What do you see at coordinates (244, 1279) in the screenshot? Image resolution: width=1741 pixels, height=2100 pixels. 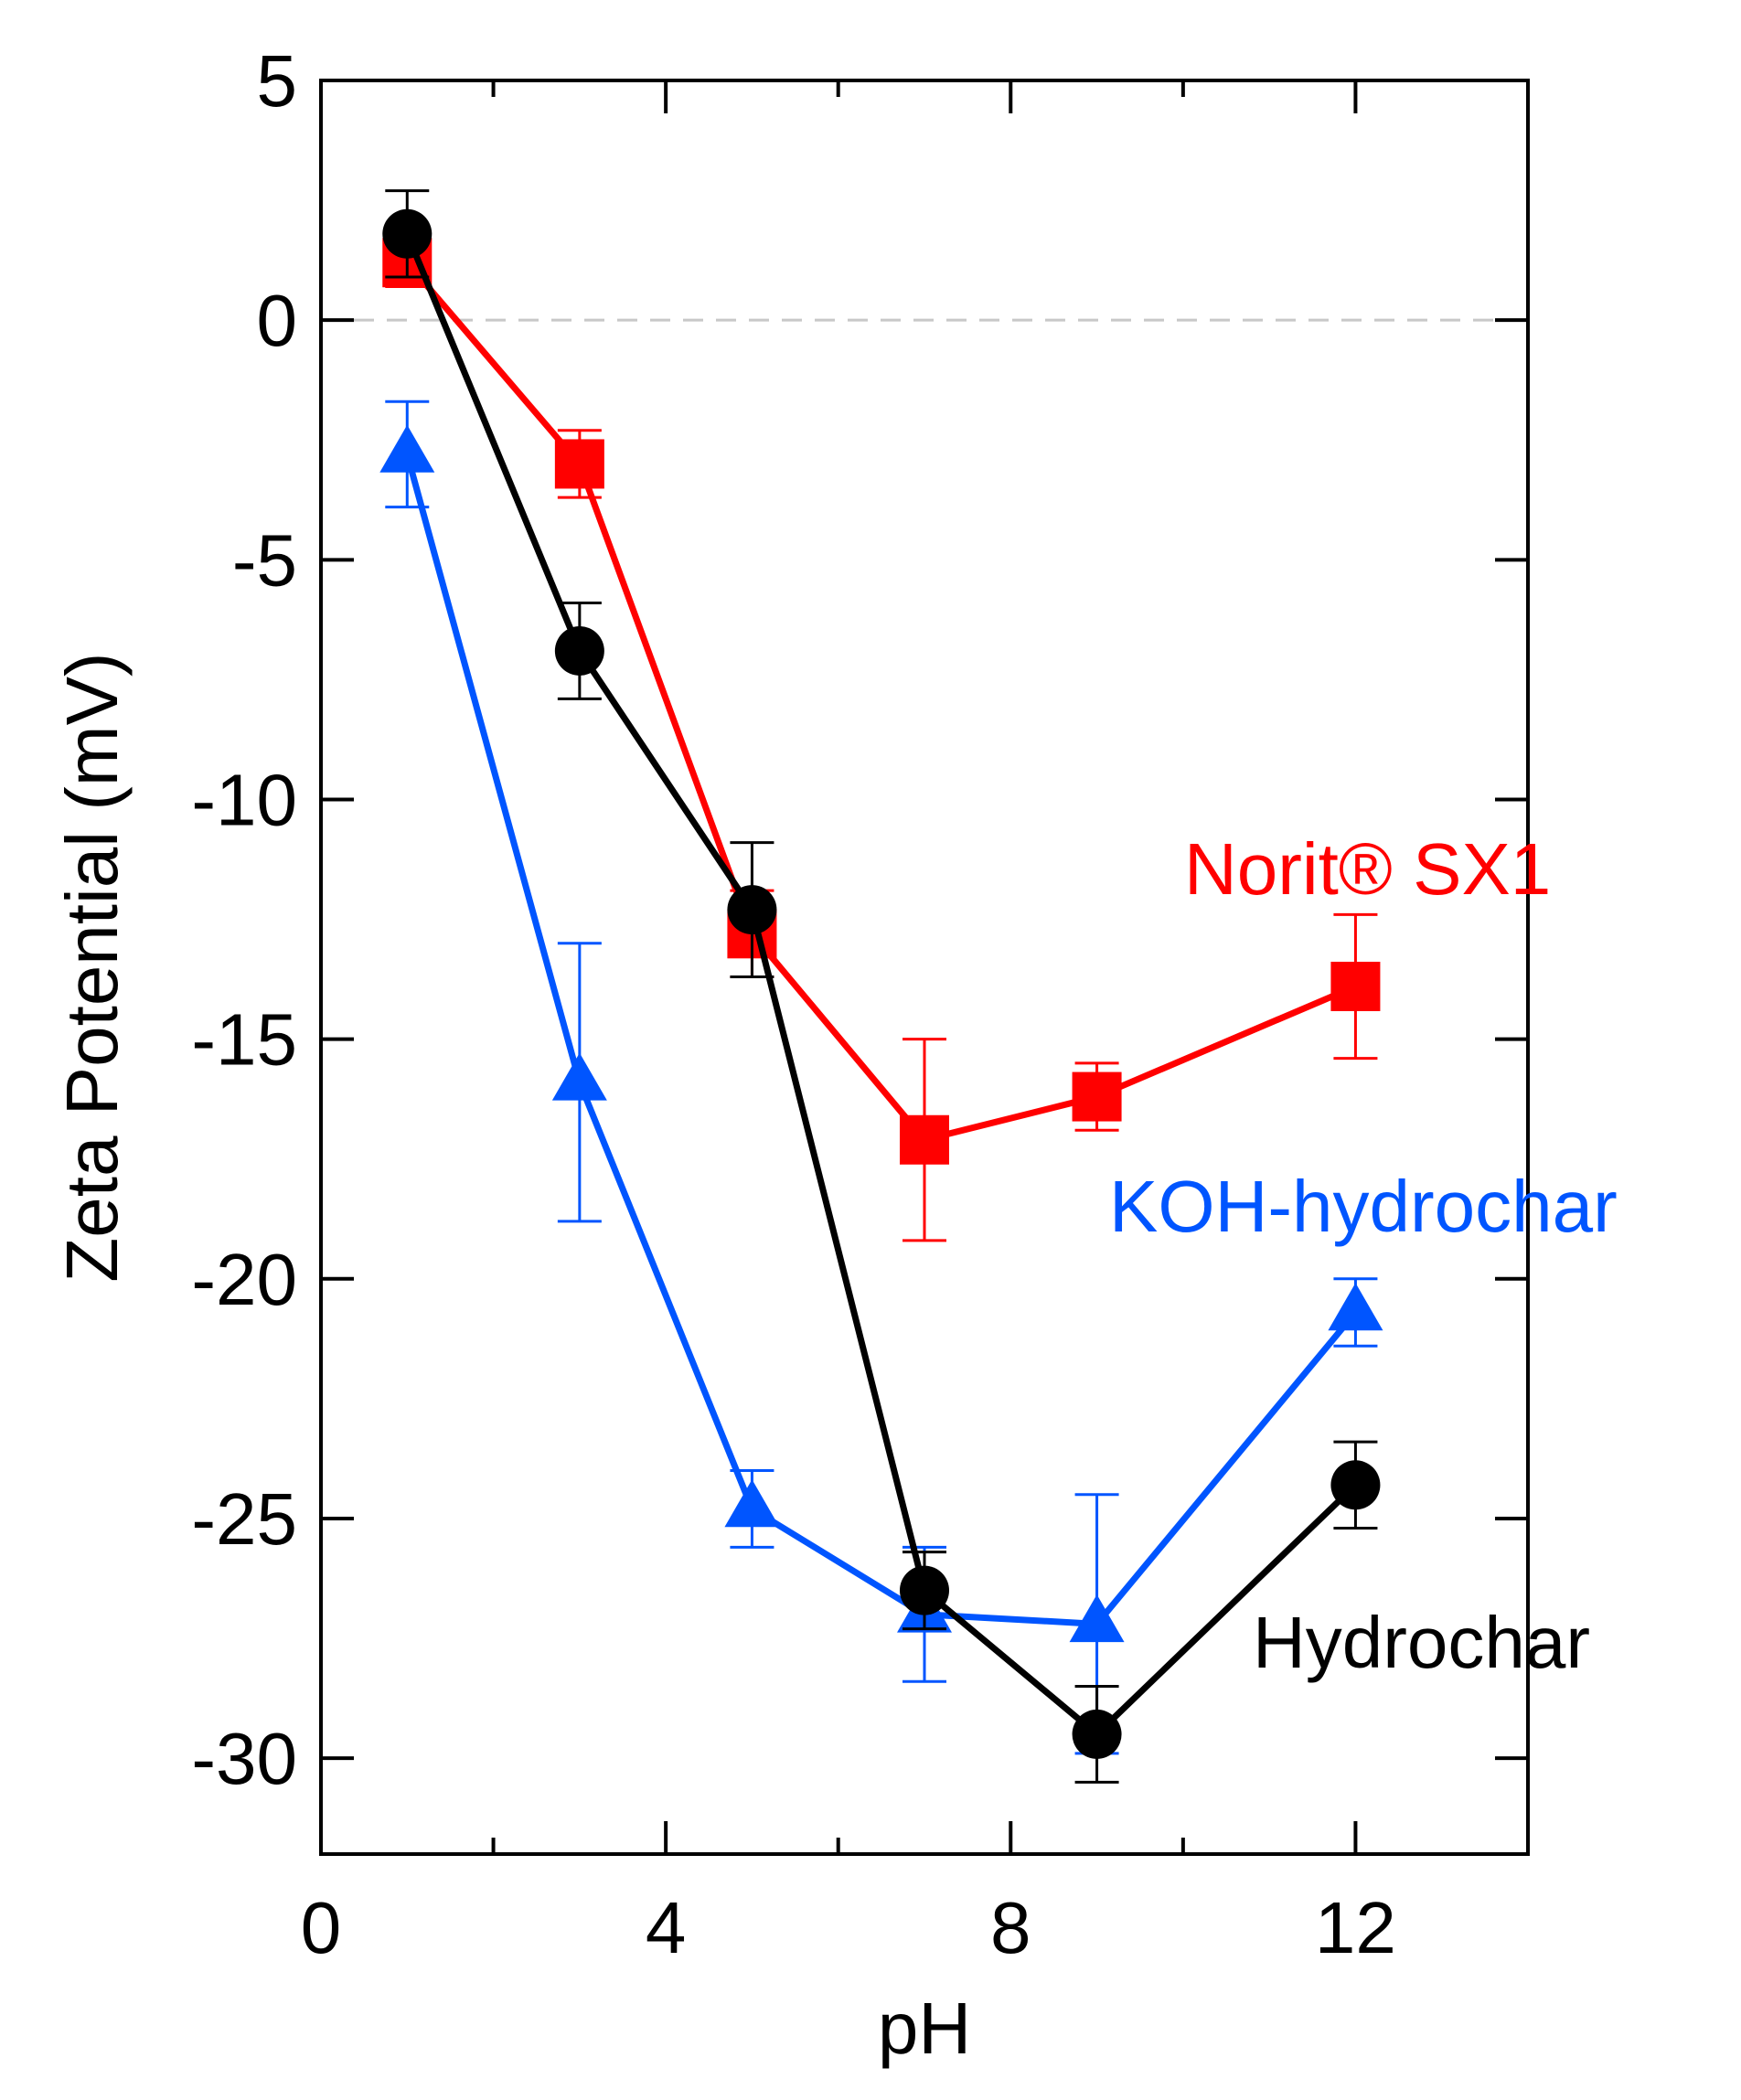 I see `y-tick-label: -20` at bounding box center [244, 1279].